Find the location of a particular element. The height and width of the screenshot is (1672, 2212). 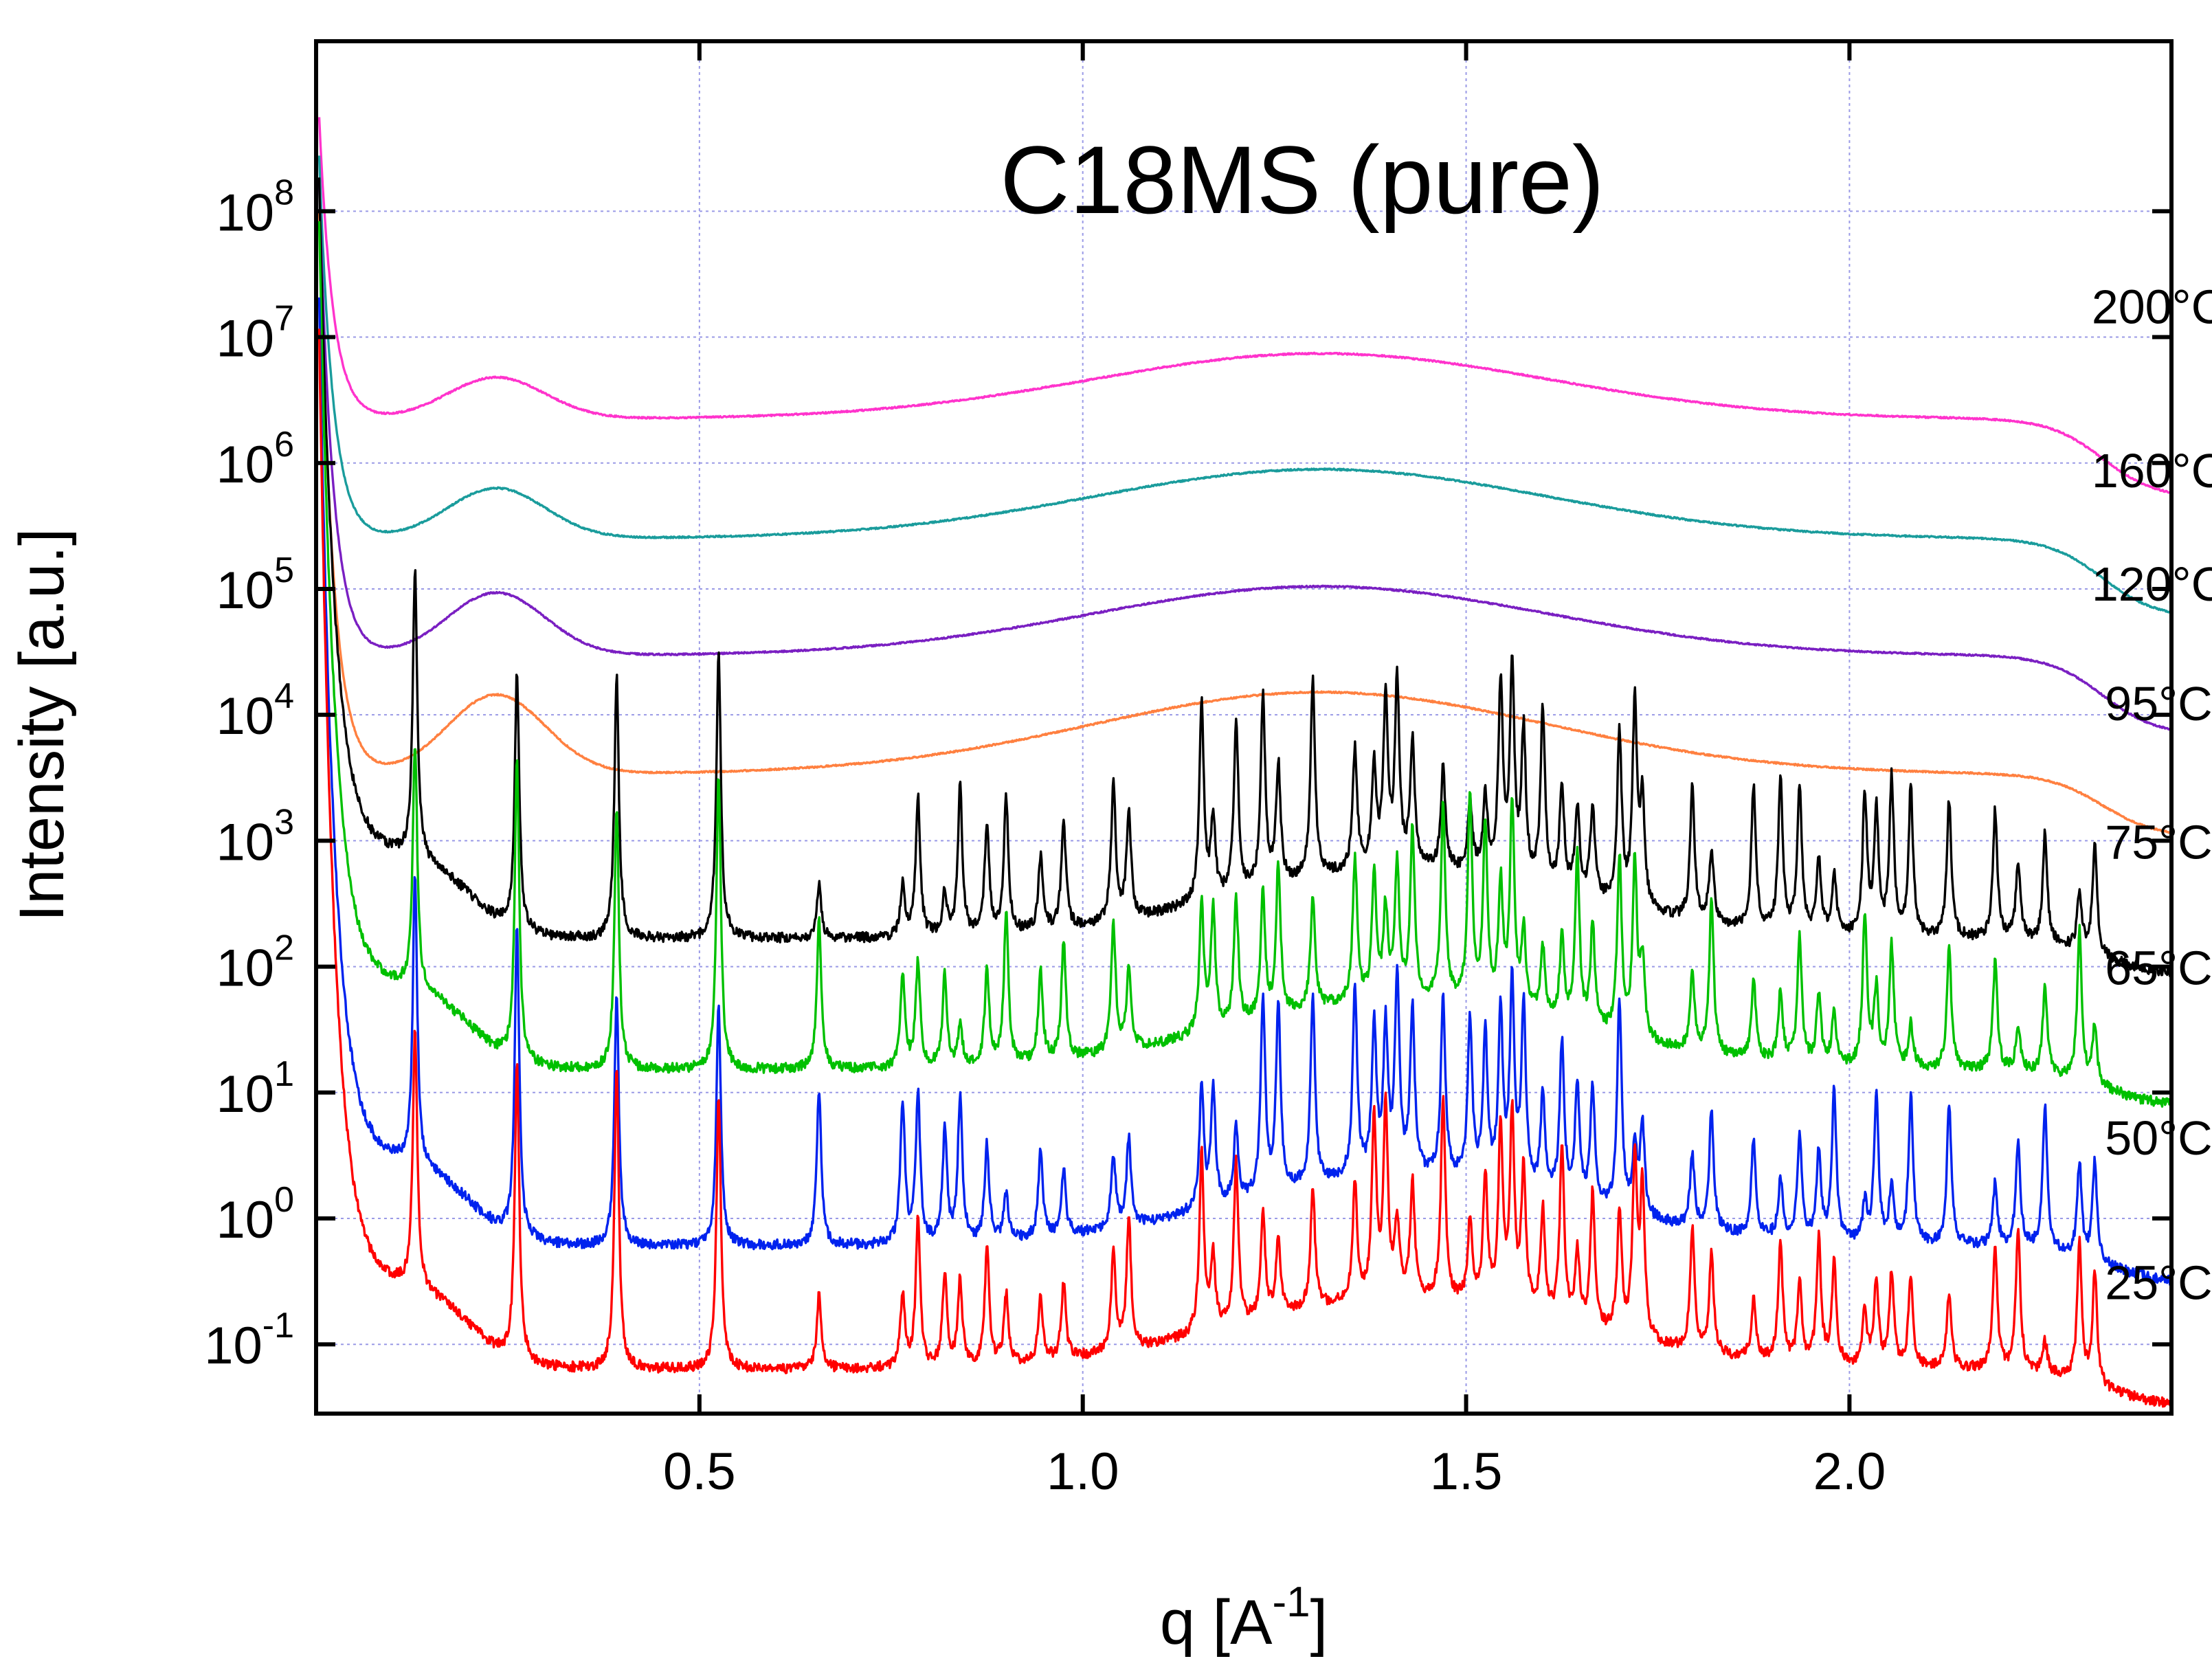

x-axis-label: q [A-1] is located at coordinates (1244, 1619).